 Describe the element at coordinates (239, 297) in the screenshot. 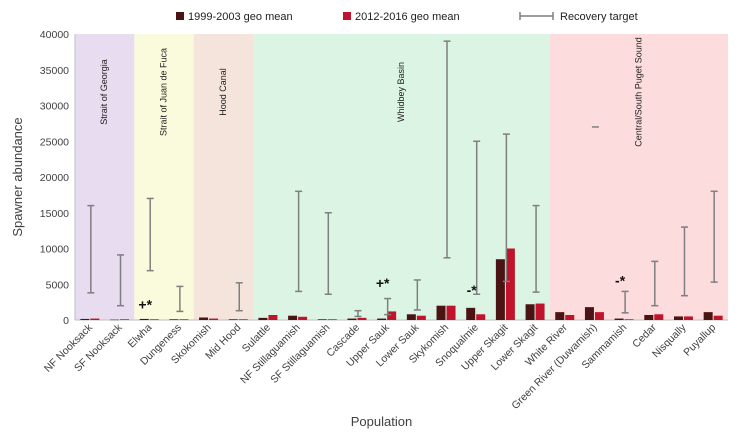

I see `recovery-target-mid-hood` at that location.